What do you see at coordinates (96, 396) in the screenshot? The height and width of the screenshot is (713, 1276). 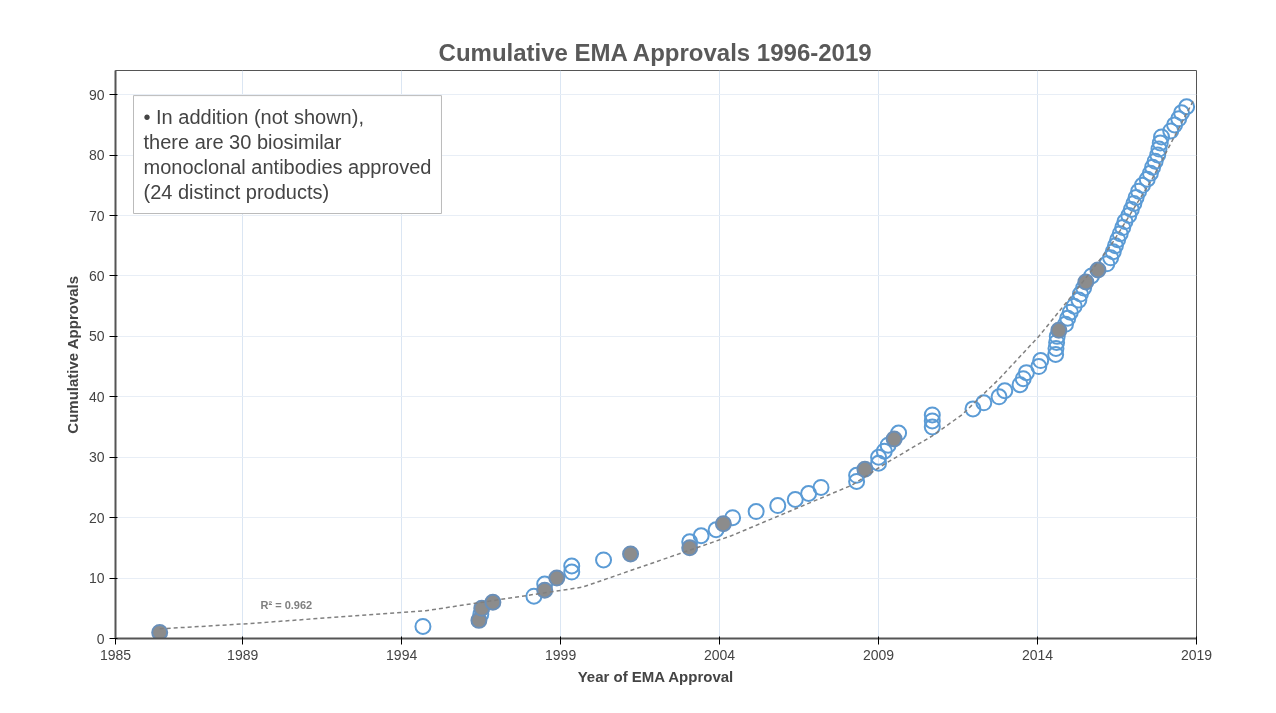 I see `y-tick-label: 40` at bounding box center [96, 396].